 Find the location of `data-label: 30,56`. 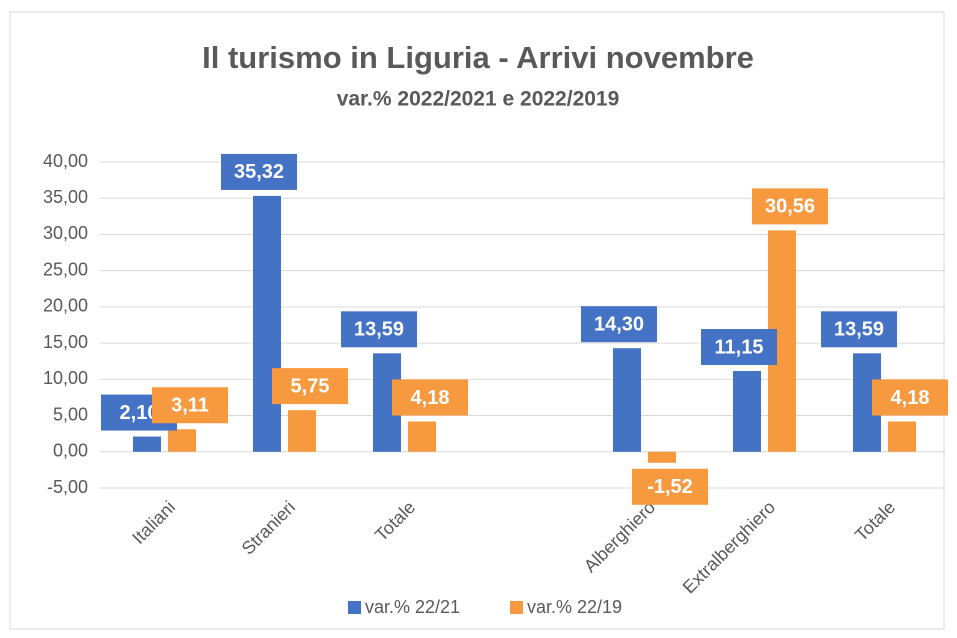

data-label: 30,56 is located at coordinates (790, 207).